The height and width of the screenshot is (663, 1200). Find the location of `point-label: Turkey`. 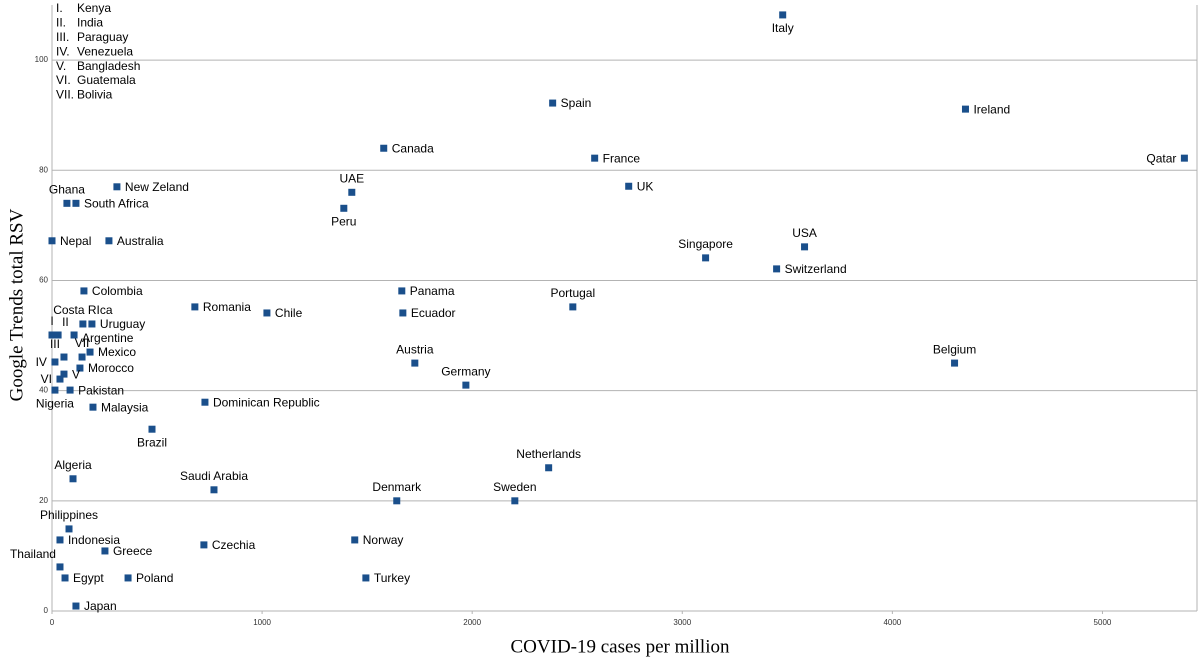

point-label: Turkey is located at coordinates (392, 578).